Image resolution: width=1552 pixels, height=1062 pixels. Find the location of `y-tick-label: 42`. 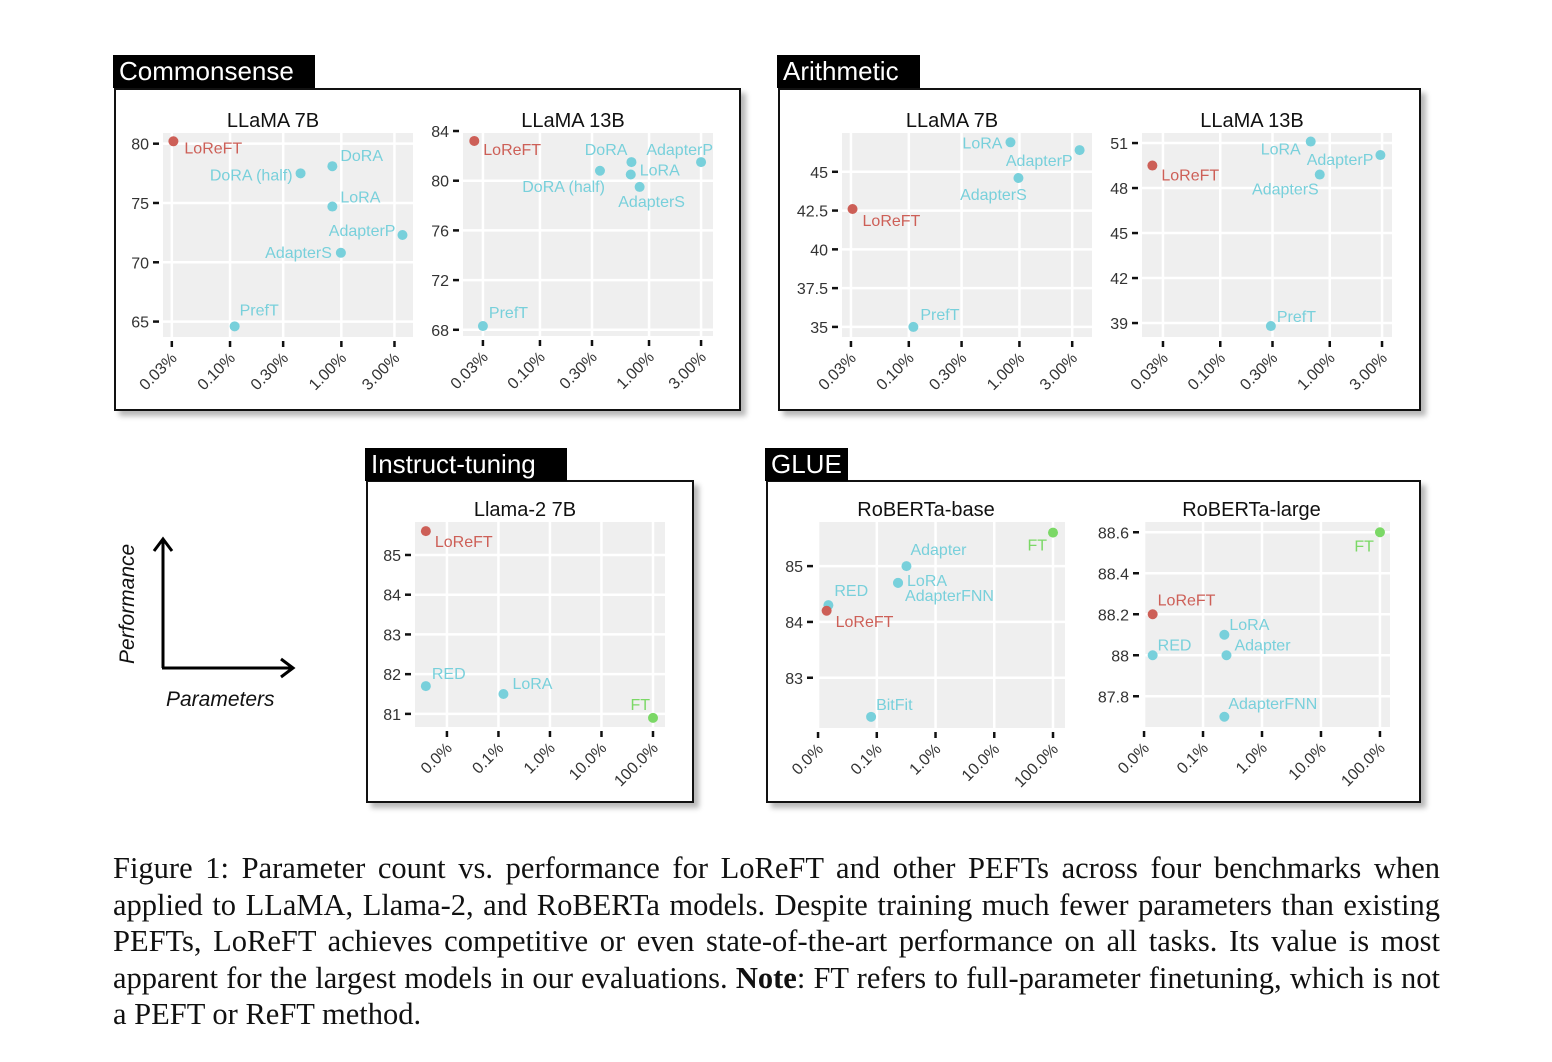

y-tick-label: 42 is located at coordinates (1119, 279).